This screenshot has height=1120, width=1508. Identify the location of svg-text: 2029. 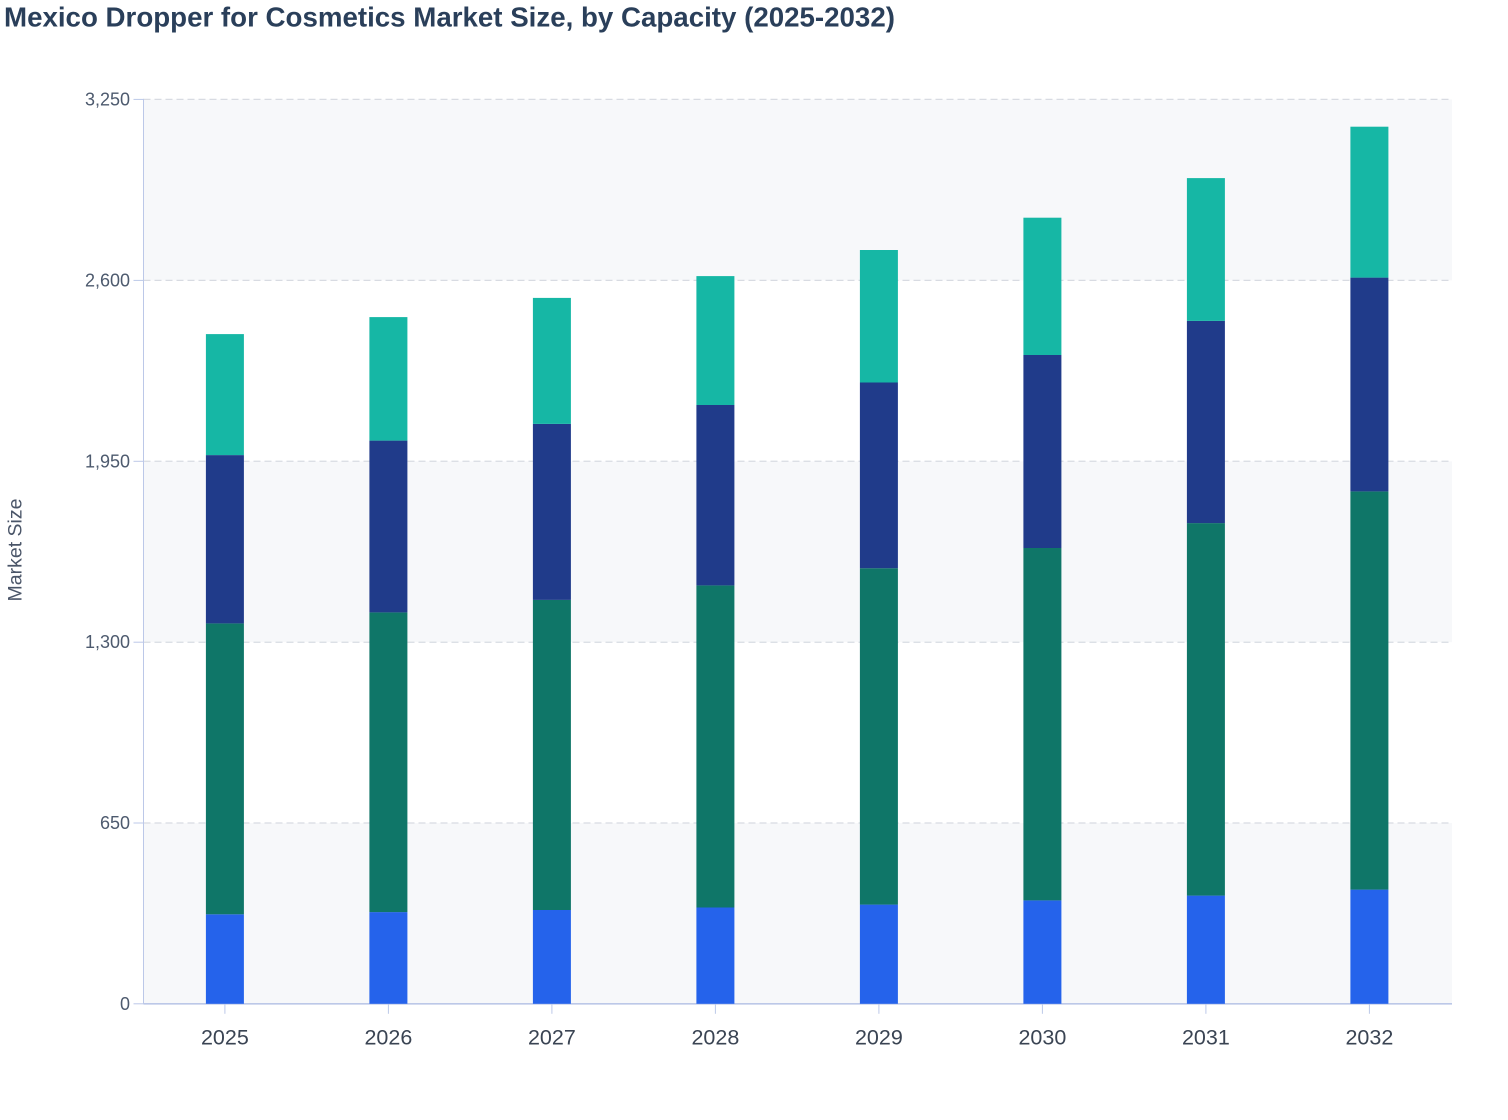
(879, 1038).